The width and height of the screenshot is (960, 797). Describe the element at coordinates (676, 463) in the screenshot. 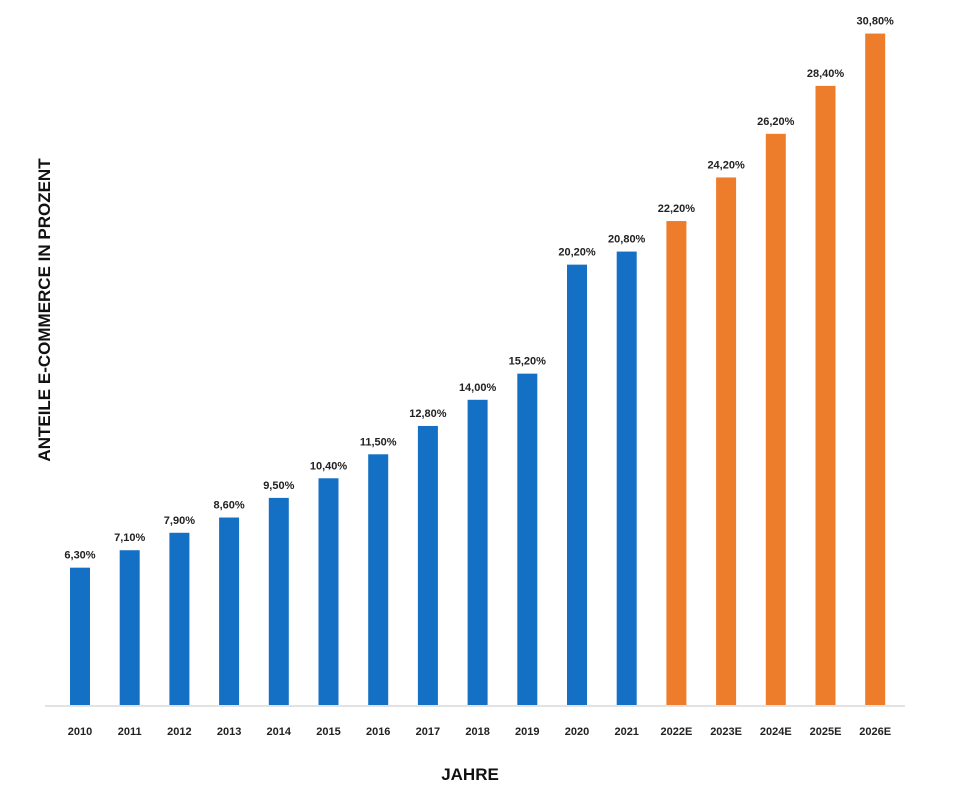

I see `bar-2022E` at that location.